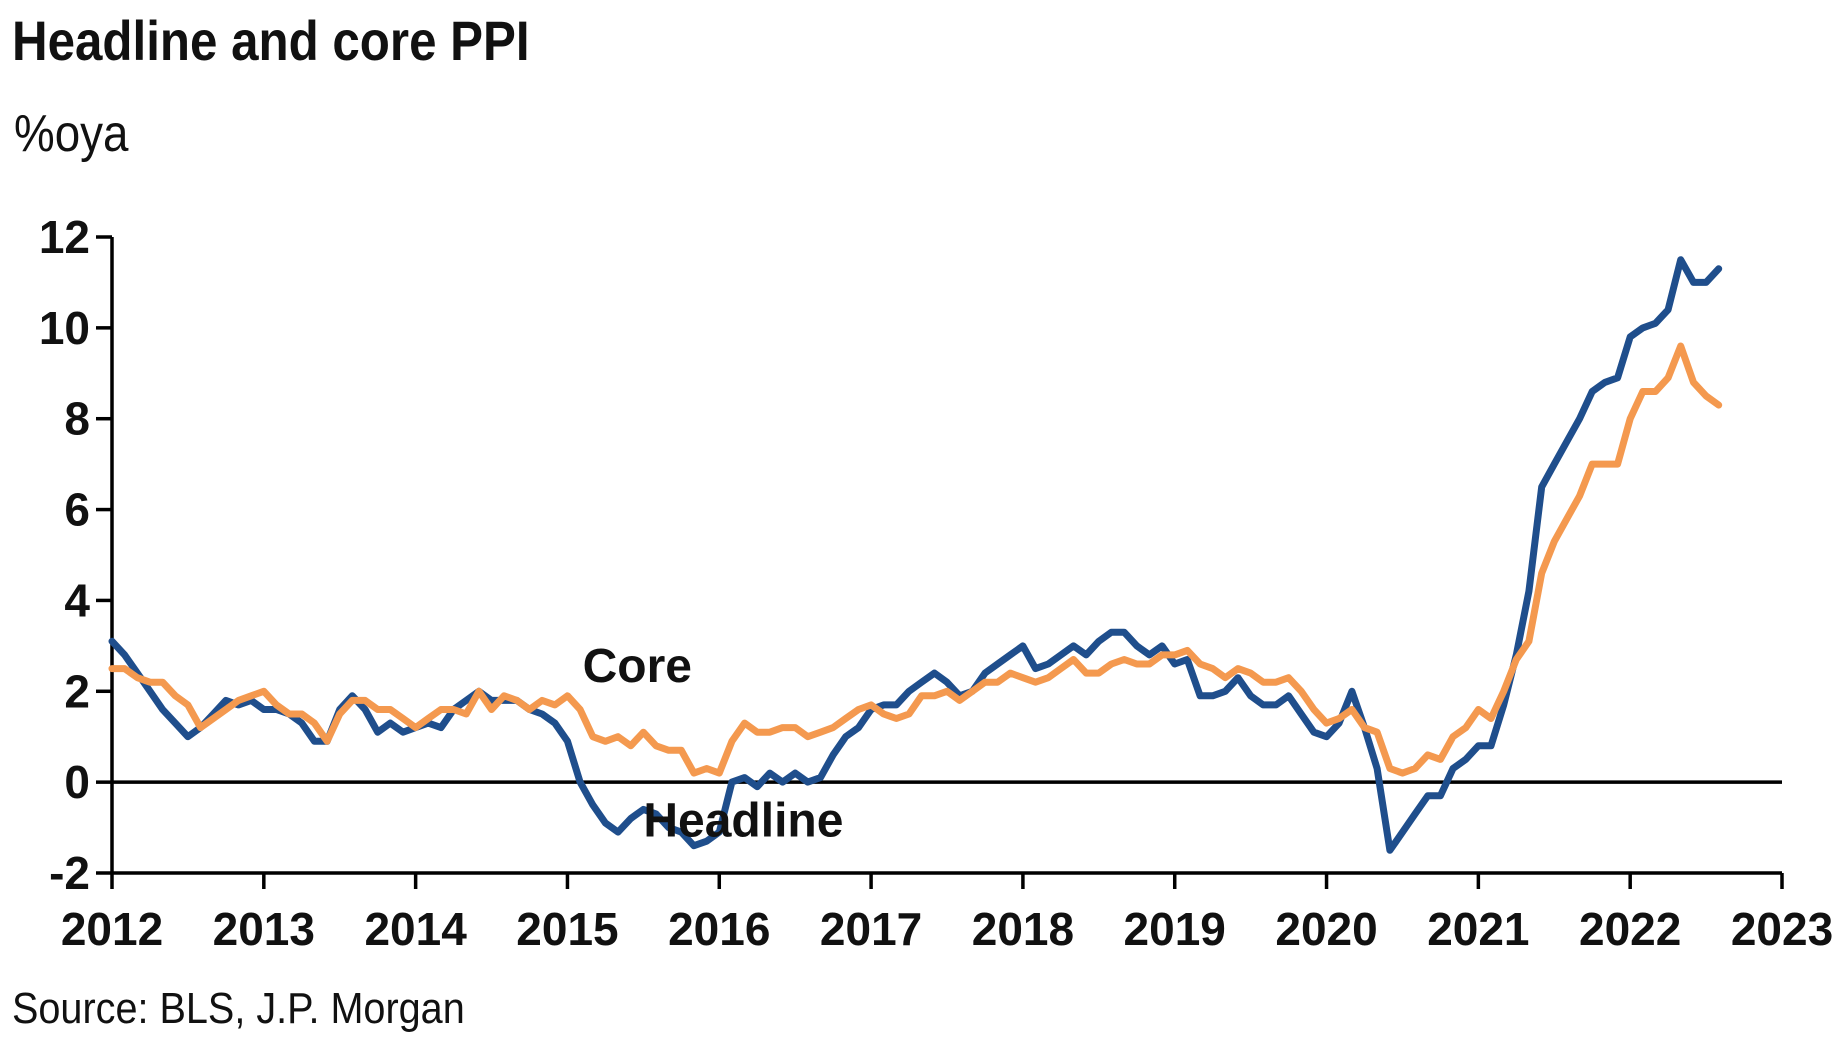 Image resolution: width=1840 pixels, height=1041 pixels. I want to click on chart-title: Headline and core PPI, so click(271, 40).